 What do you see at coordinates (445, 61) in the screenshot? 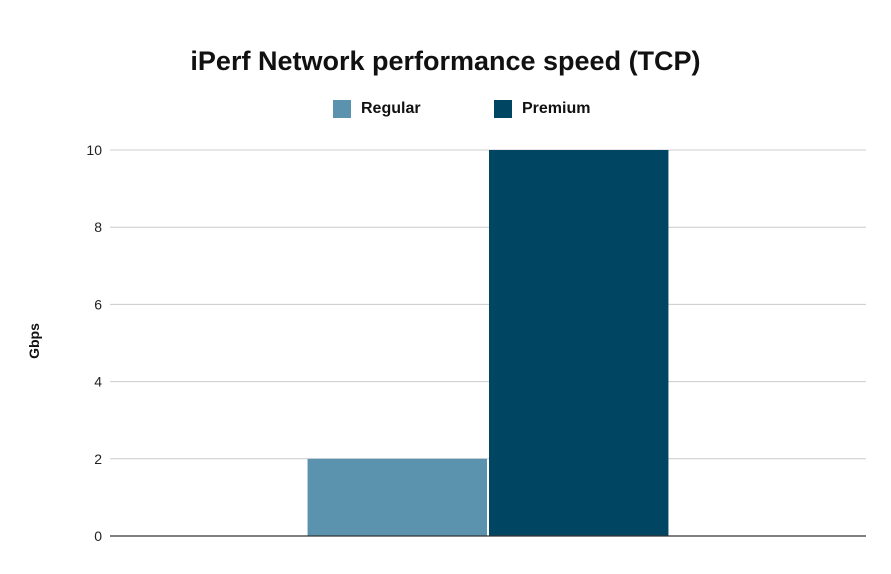
I see `chart-title: iPerf Network performance speed (TCP)` at bounding box center [445, 61].